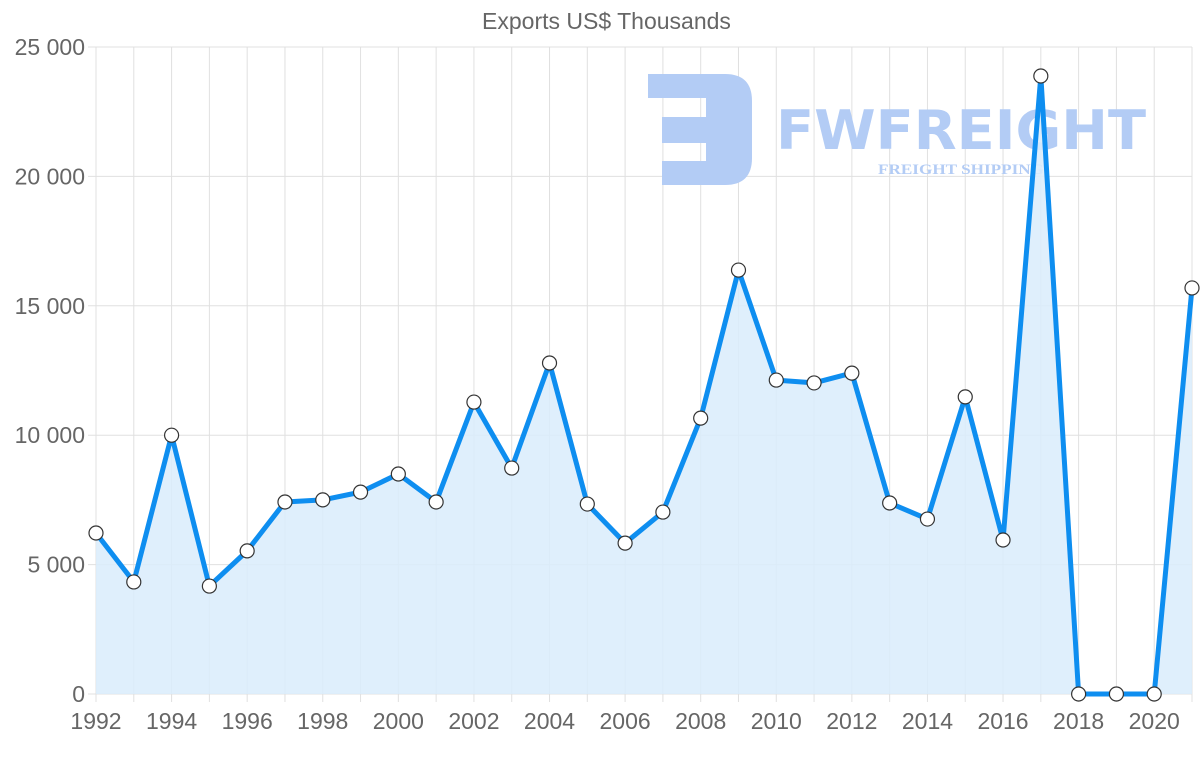  What do you see at coordinates (700, 721) in the screenshot?
I see `x-tick-label: 2008` at bounding box center [700, 721].